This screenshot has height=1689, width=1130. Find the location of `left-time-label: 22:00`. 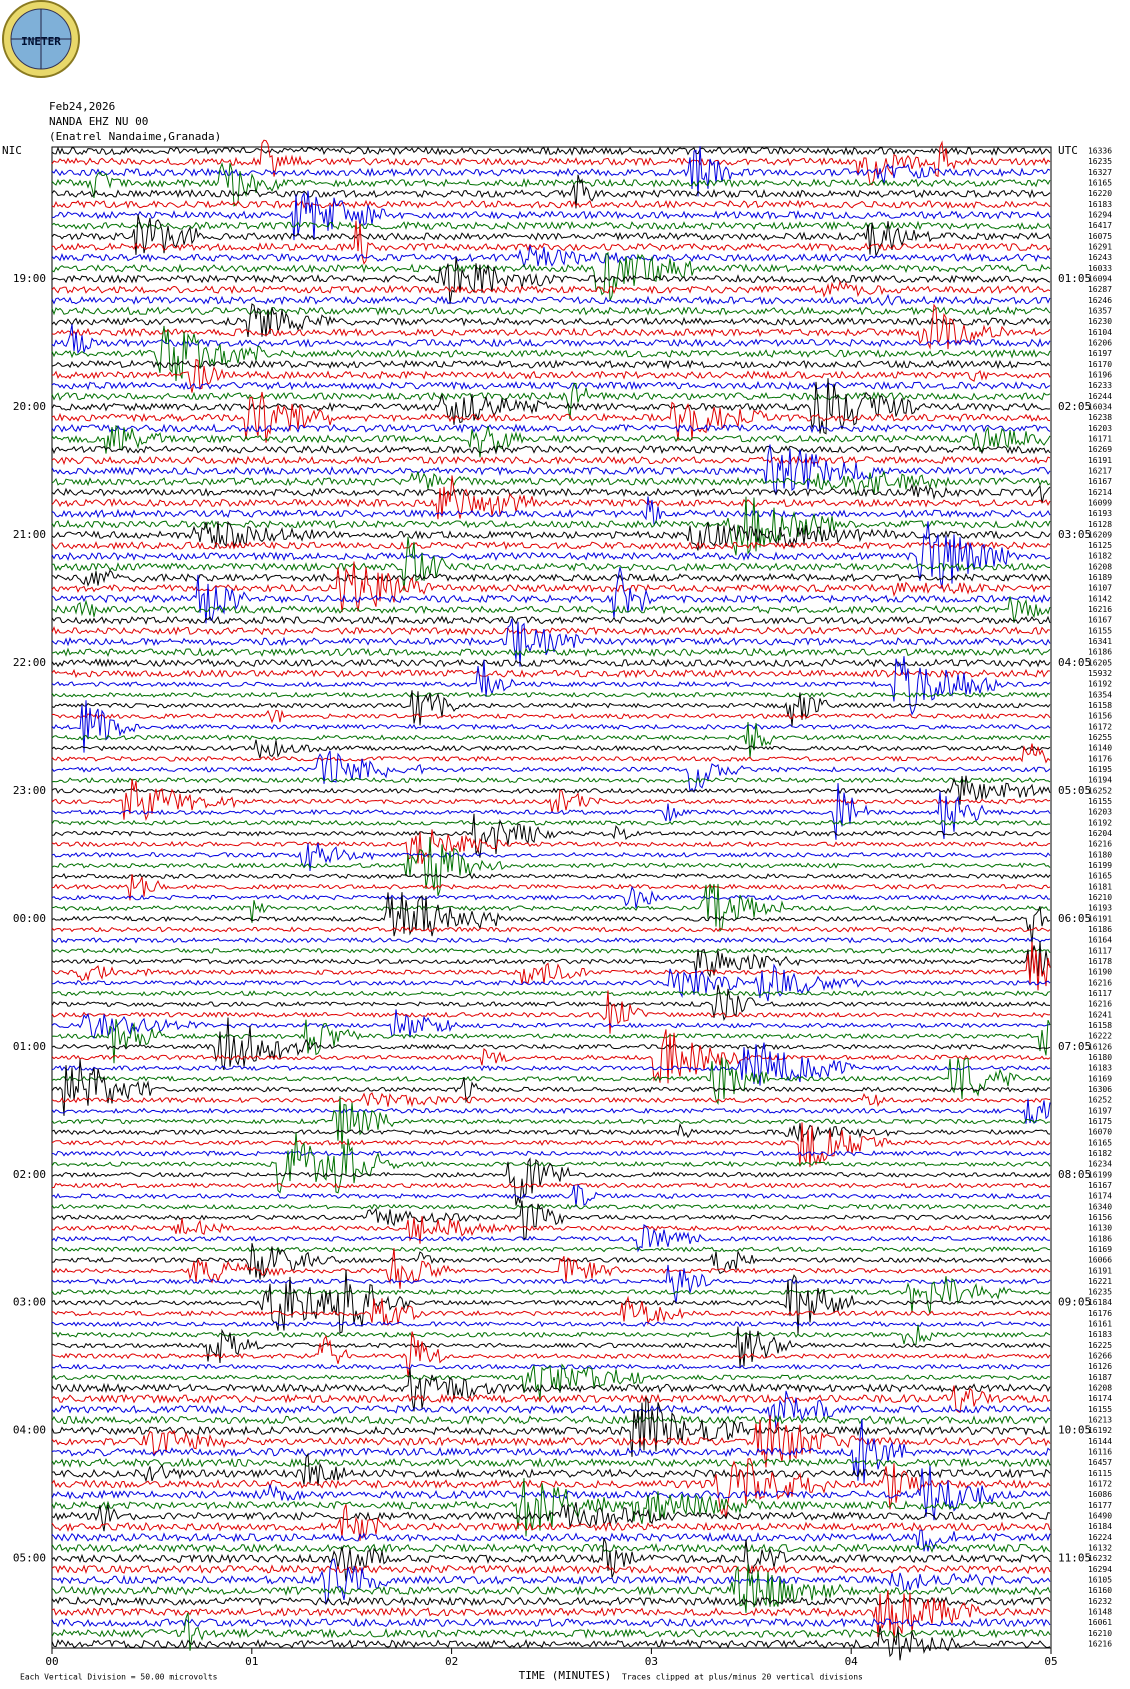

left-time-label: 22:00 is located at coordinates (29, 662).